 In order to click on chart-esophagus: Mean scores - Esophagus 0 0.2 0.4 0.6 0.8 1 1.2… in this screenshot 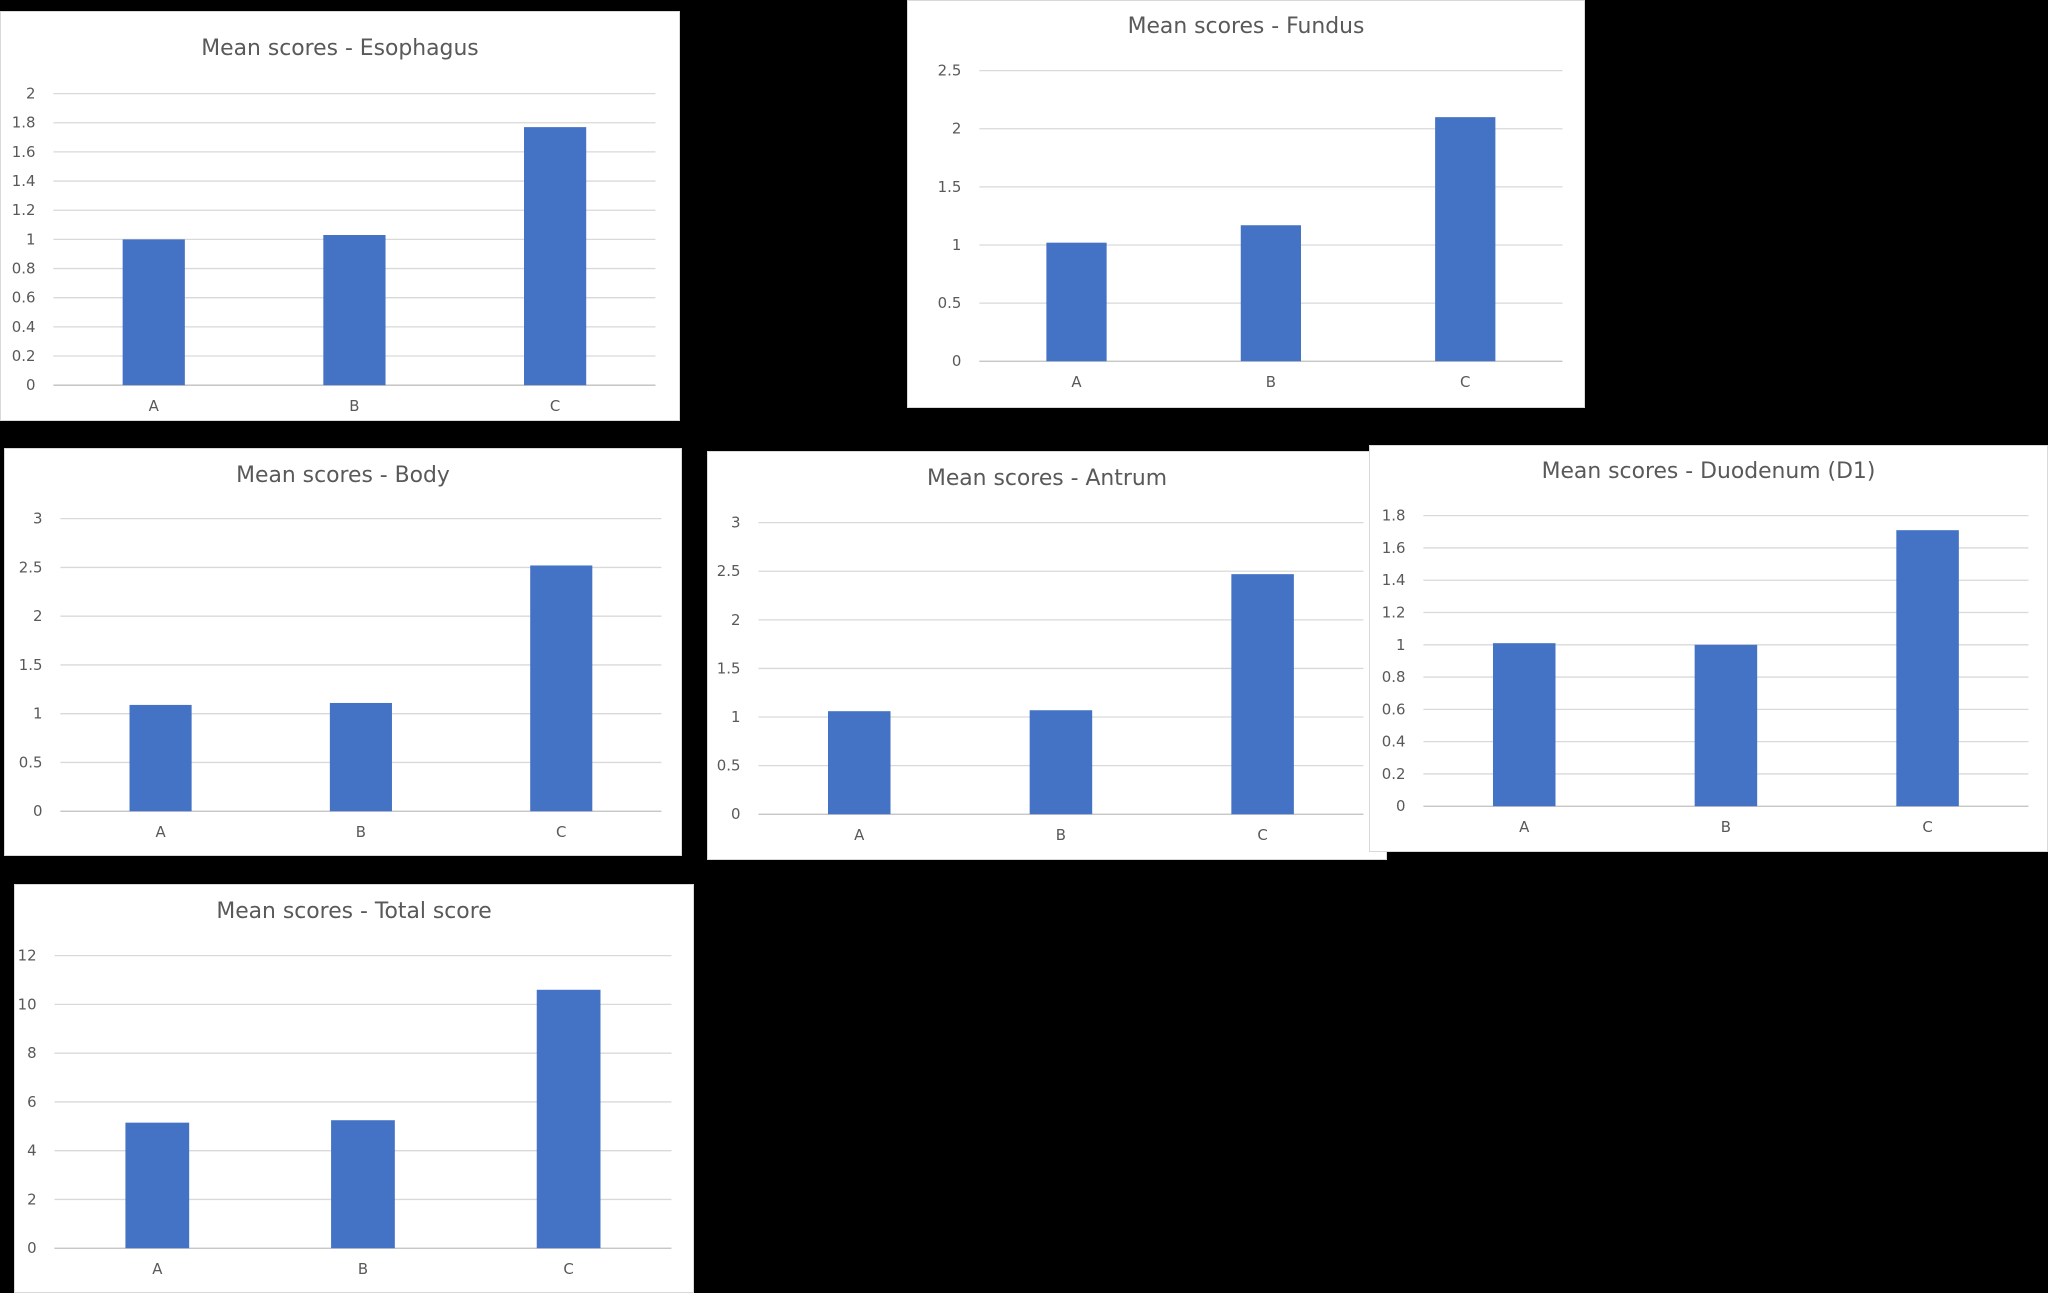, I will do `click(340, 216)`.